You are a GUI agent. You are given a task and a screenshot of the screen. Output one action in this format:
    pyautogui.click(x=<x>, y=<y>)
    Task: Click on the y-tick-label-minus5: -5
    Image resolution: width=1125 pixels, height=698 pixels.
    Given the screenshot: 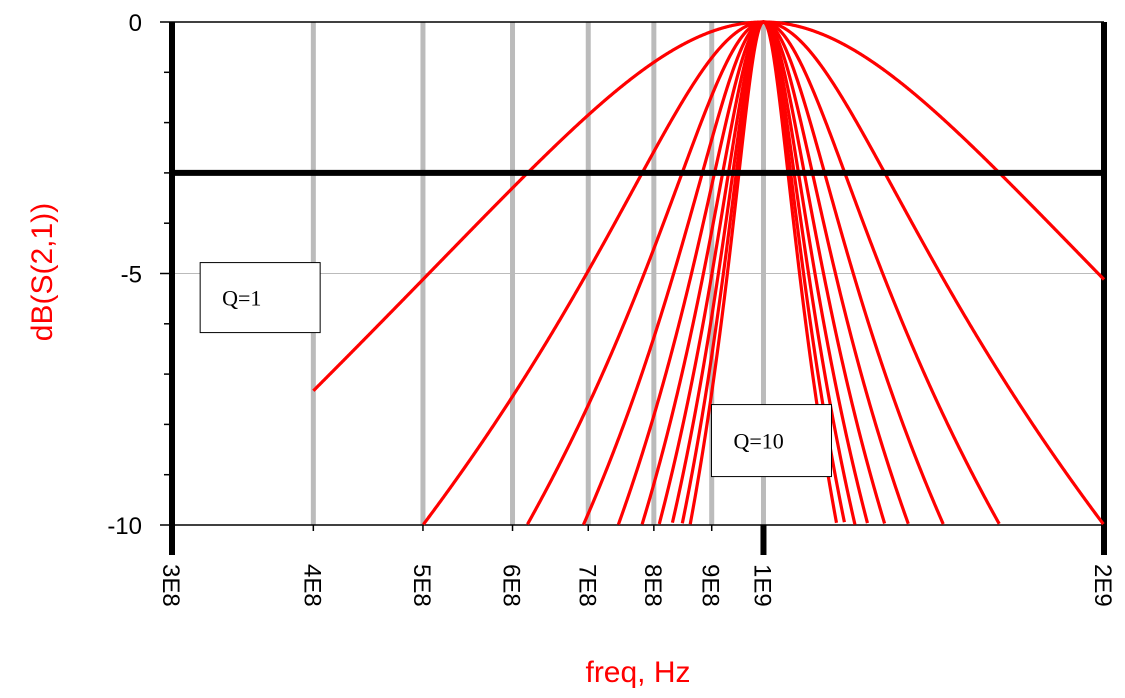 What is the action you would take?
    pyautogui.click(x=131, y=275)
    